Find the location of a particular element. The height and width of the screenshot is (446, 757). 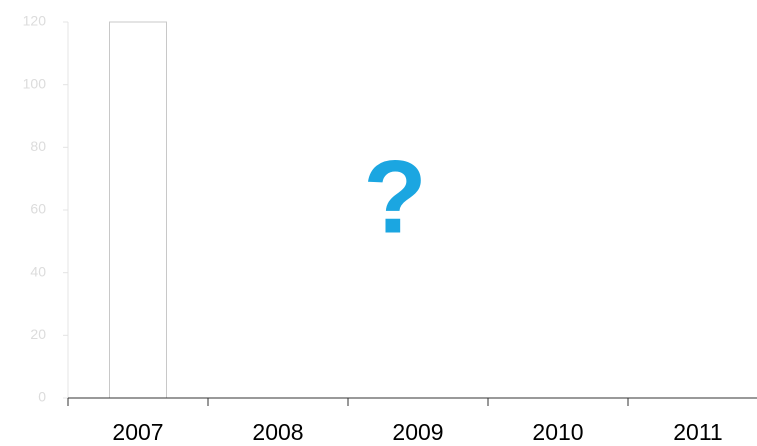

y-tick-label: 100 is located at coordinates (35, 83).